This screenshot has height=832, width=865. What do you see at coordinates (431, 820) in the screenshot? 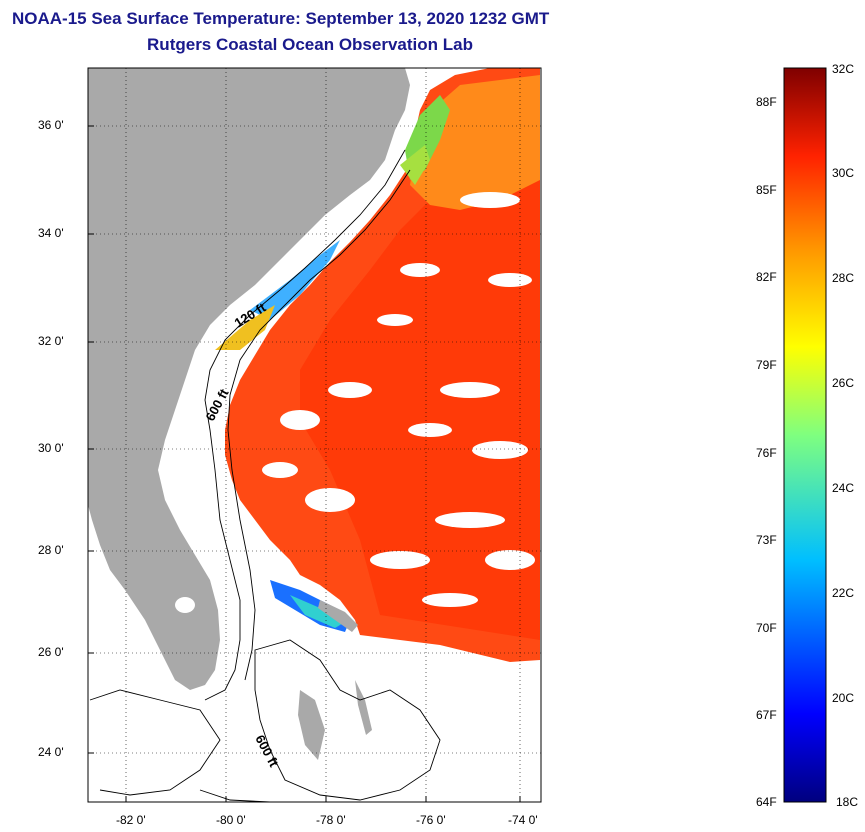
I see `lon-tick-76: -76 0'` at bounding box center [431, 820].